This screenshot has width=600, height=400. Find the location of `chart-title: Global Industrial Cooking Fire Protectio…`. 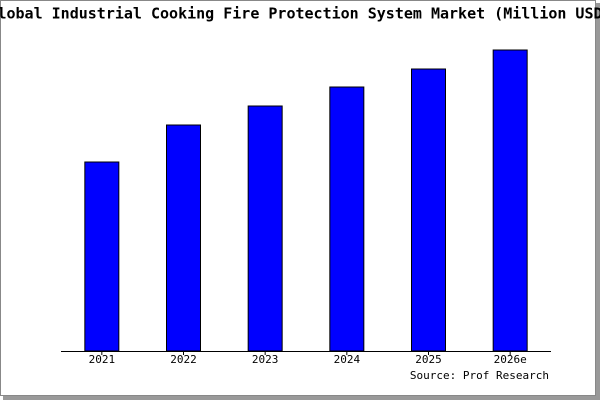

chart-title: Global Industrial Cooking Fire Protectio… is located at coordinates (300, 14).